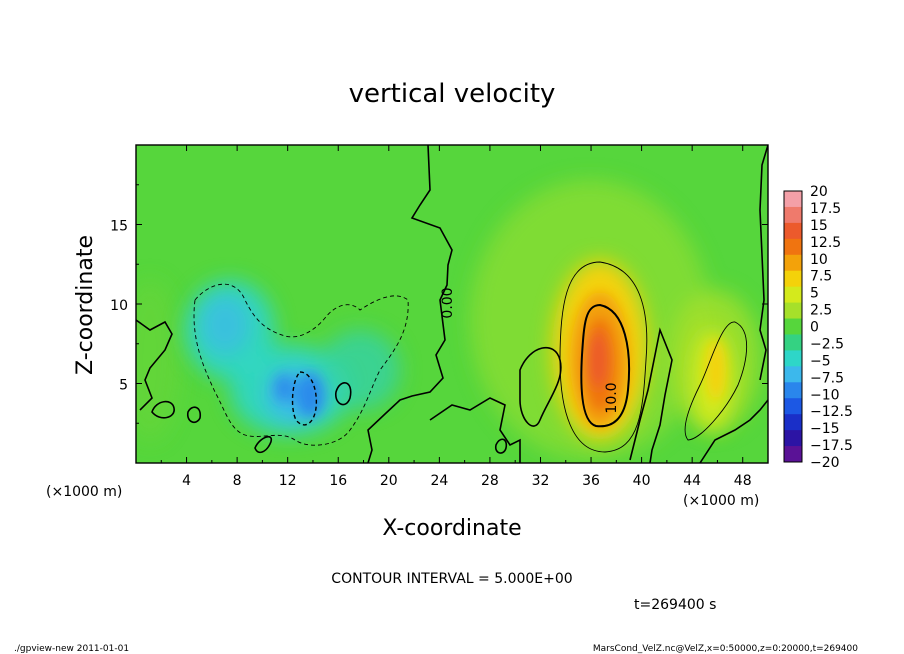  Describe the element at coordinates (825, 209) in the screenshot. I see `colorbar-label: 17.5` at that location.